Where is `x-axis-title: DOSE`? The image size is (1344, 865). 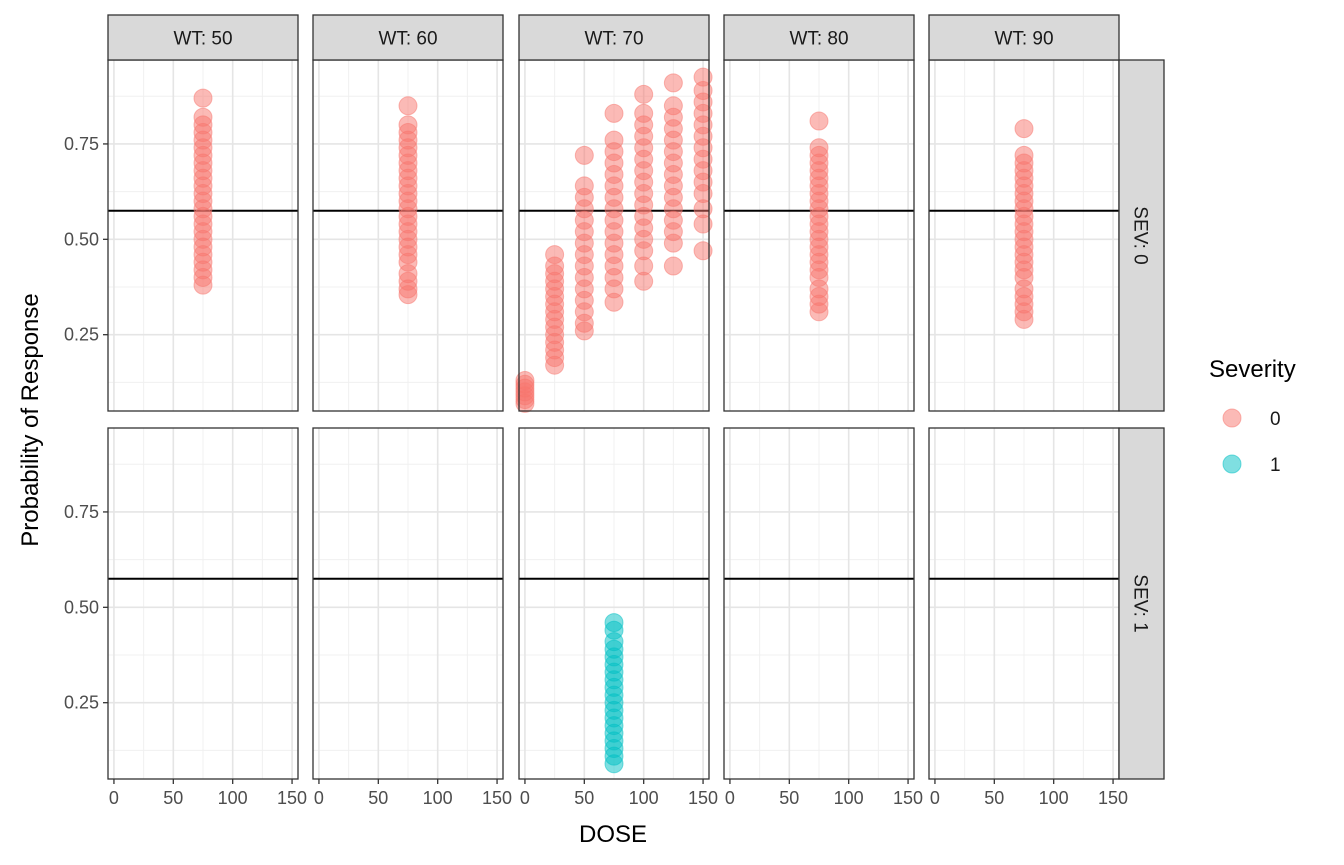
x-axis-title: DOSE is located at coordinates (613, 834).